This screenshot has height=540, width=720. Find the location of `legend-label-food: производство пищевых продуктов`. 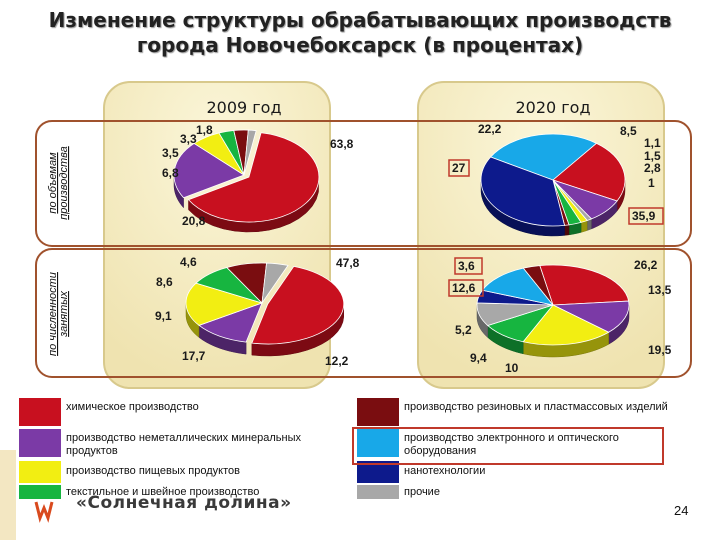

legend-label-food: производство пищевых продуктов is located at coordinates (153, 471).